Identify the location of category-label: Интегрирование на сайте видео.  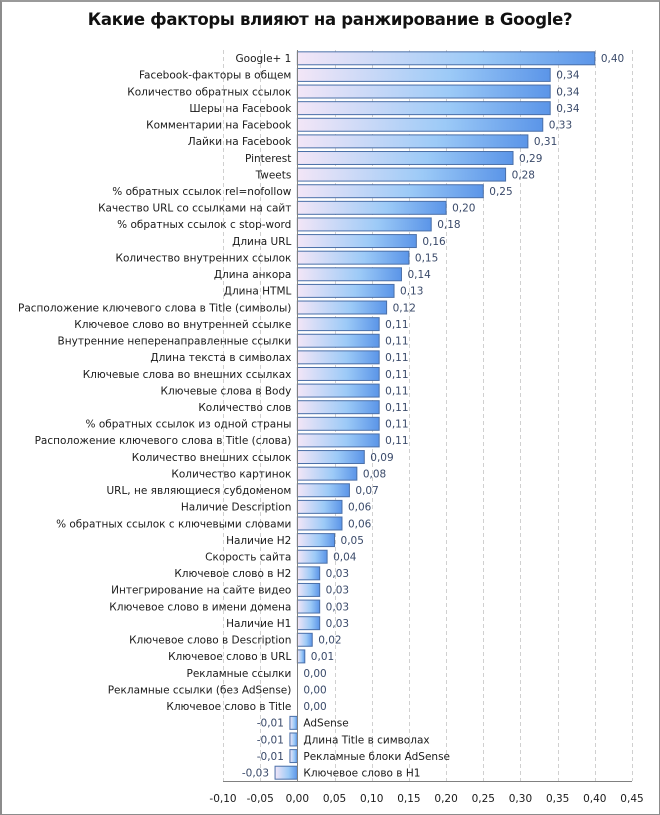
(201, 591).